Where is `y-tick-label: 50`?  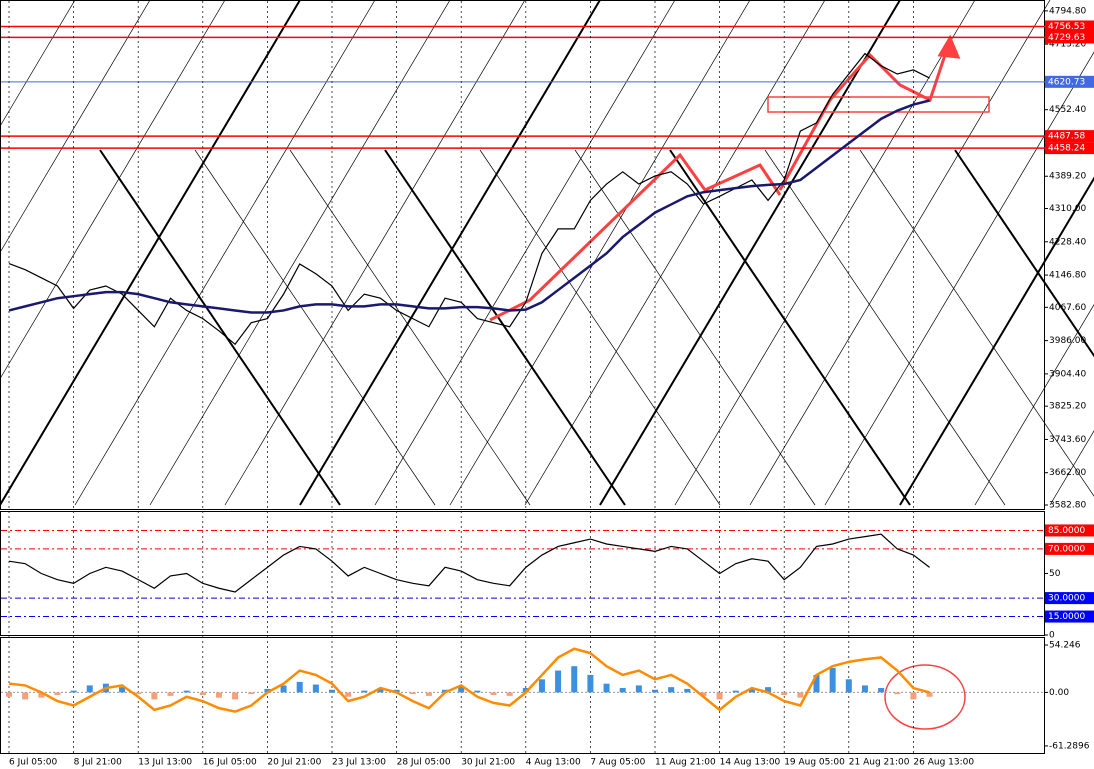
y-tick-label: 50 is located at coordinates (1055, 574).